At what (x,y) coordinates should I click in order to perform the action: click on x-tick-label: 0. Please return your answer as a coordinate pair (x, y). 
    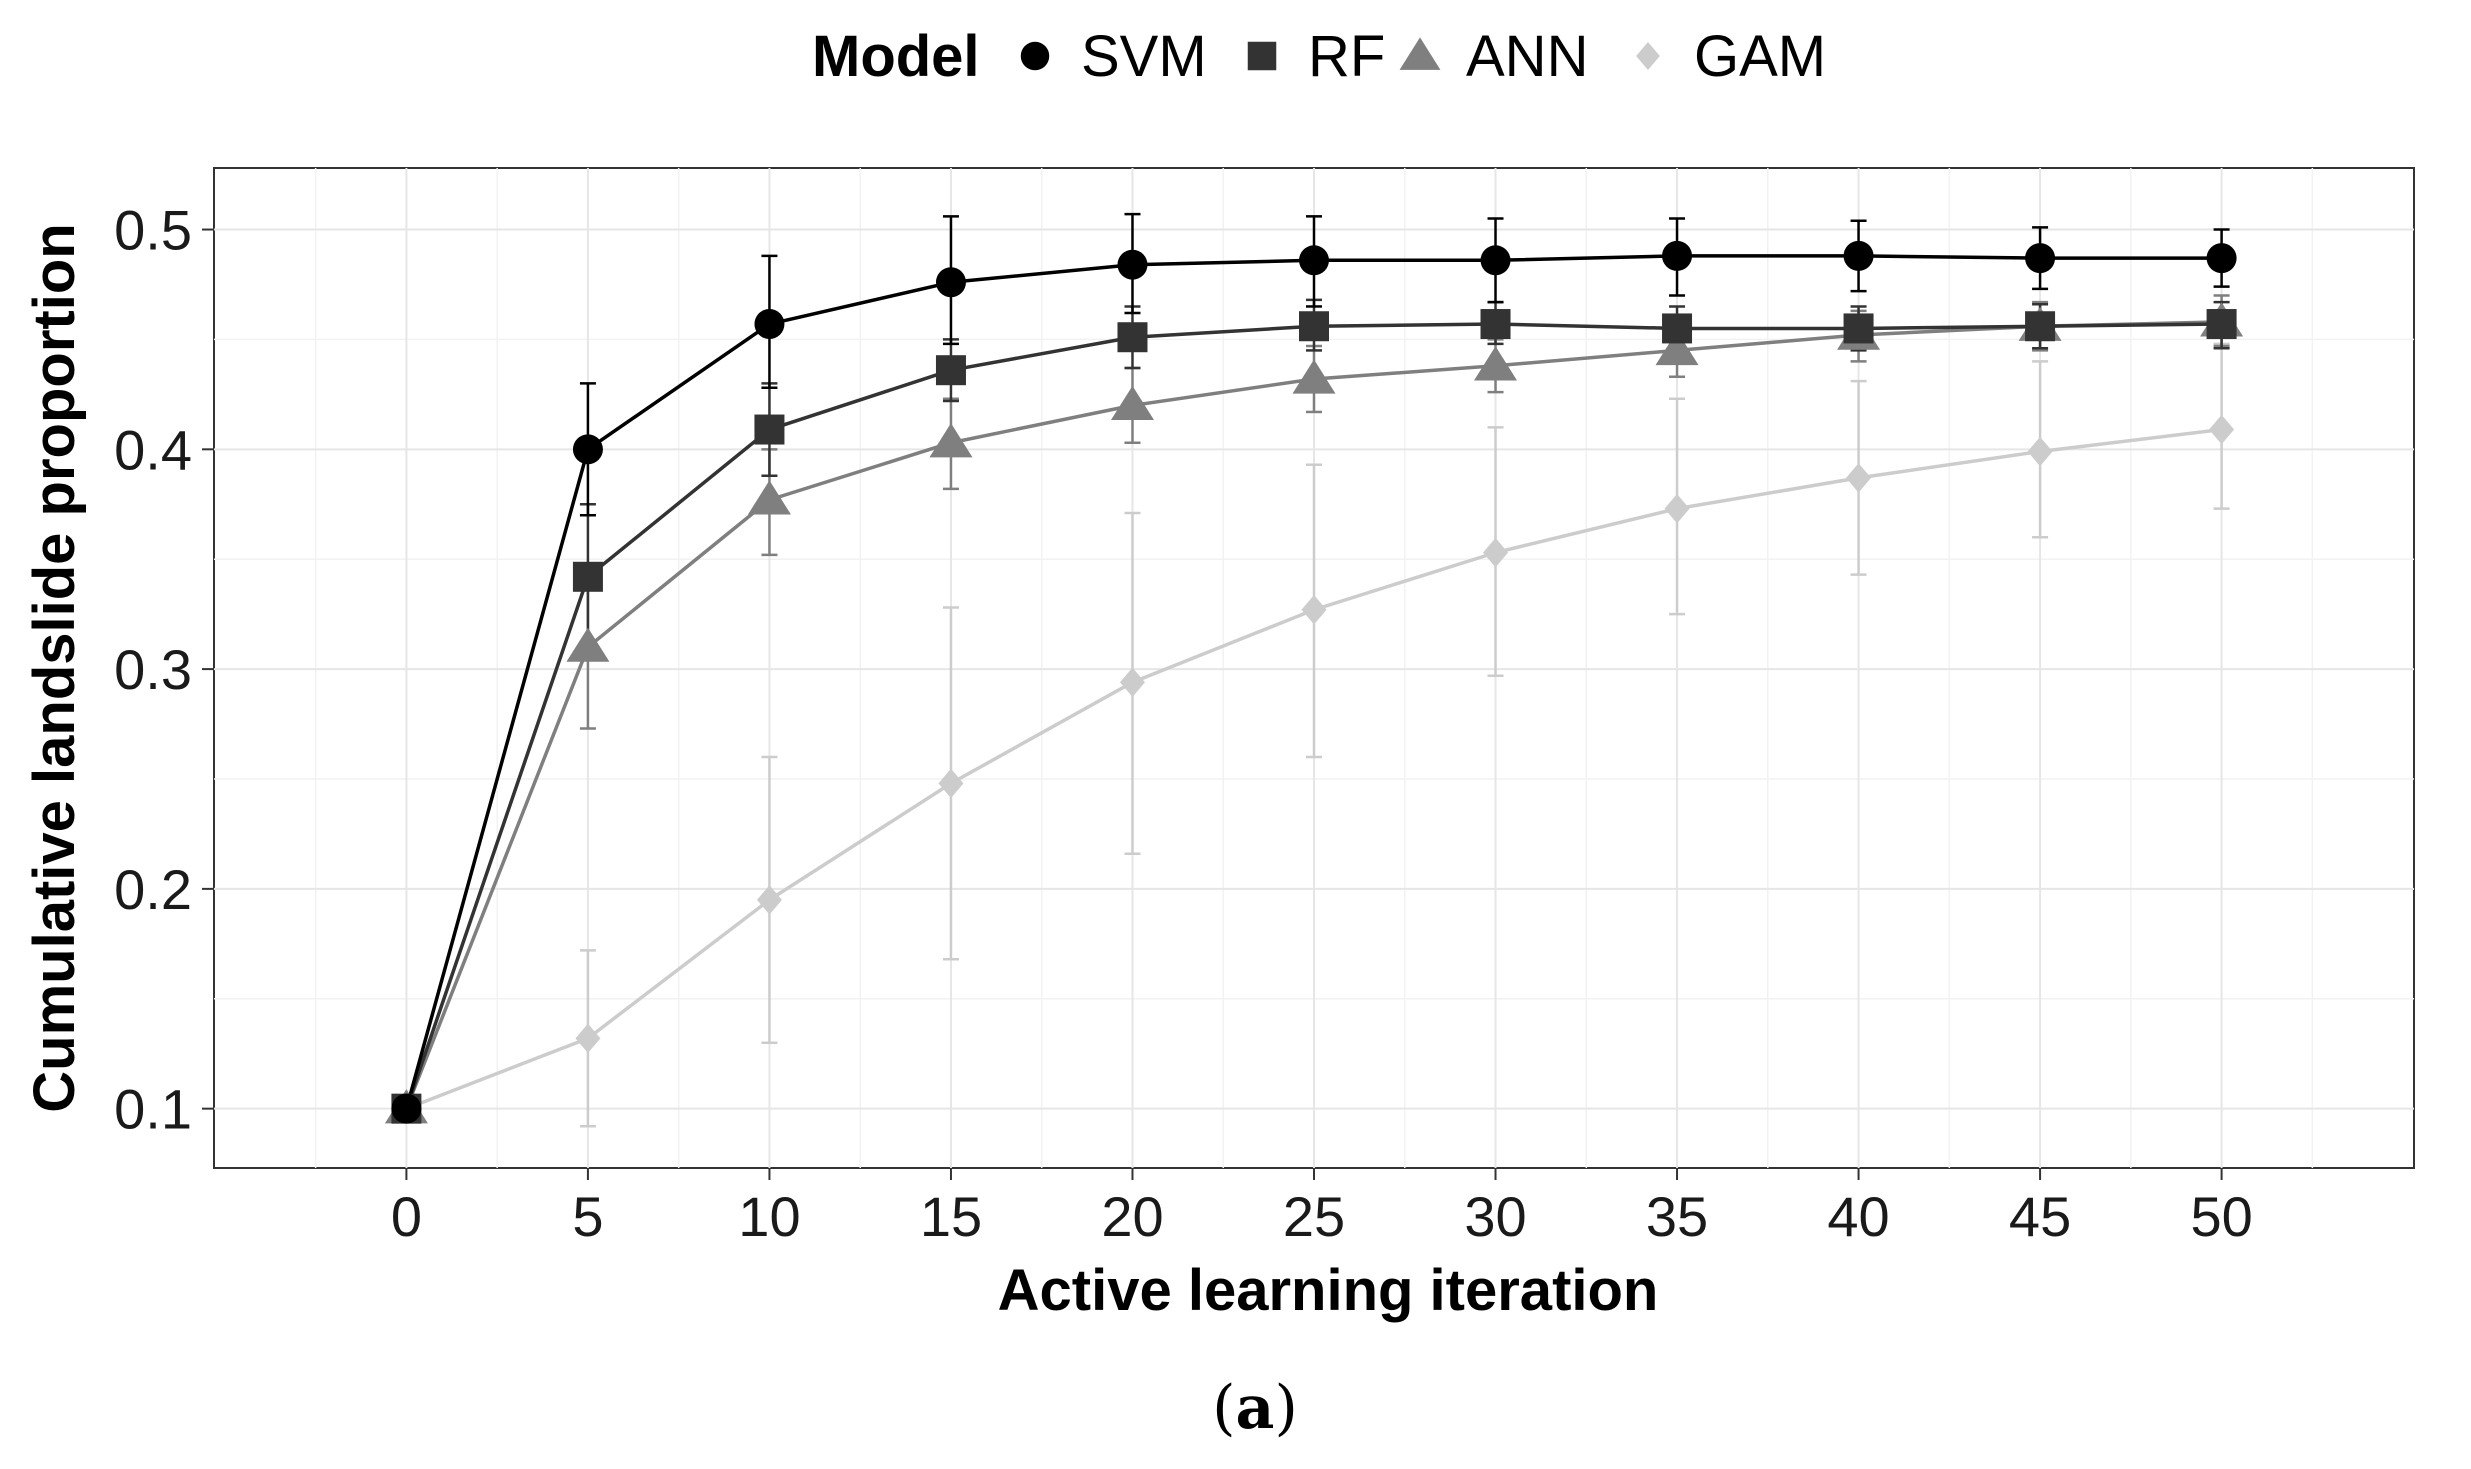
    Looking at the image, I should click on (406, 1216).